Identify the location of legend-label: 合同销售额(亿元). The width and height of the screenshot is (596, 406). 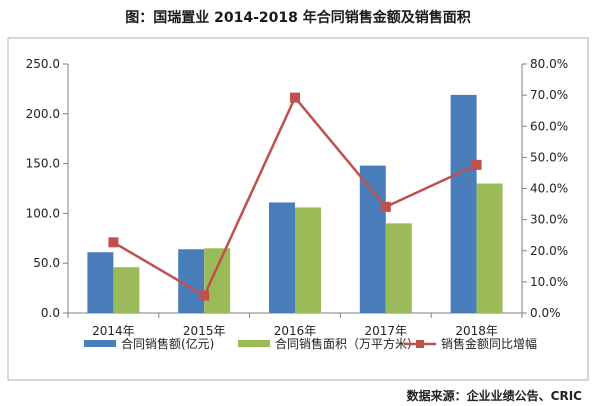
(167, 343).